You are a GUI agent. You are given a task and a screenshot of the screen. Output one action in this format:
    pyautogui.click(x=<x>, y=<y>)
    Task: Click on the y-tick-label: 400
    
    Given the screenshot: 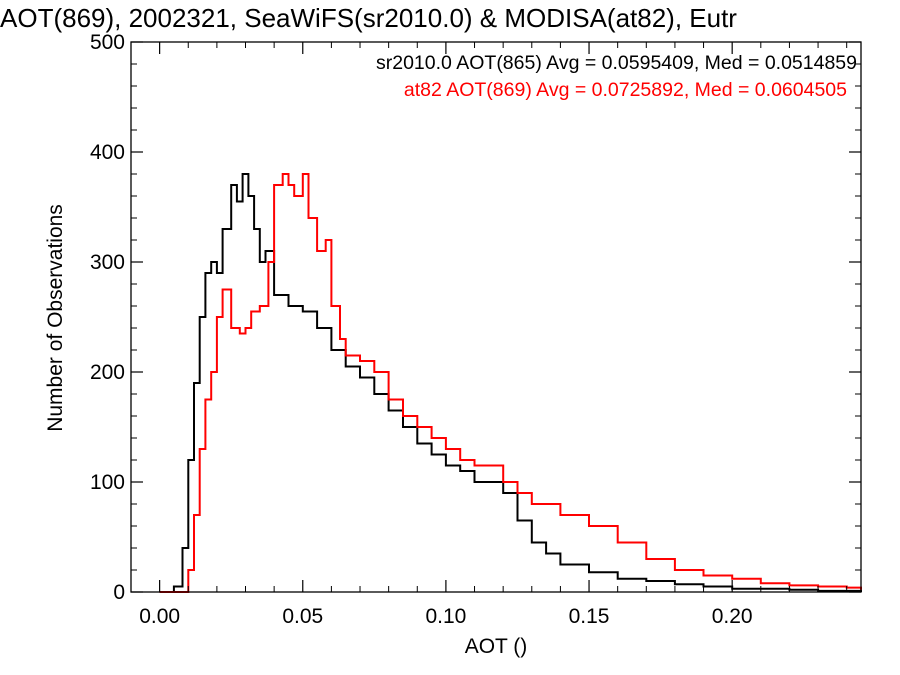 What is the action you would take?
    pyautogui.click(x=107, y=152)
    